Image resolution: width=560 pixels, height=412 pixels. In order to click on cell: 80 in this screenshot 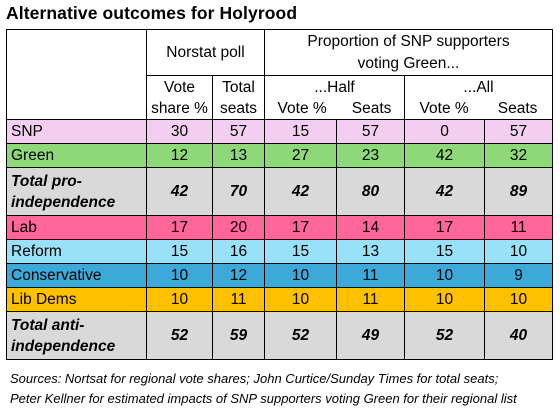, I will do `click(370, 191)`.